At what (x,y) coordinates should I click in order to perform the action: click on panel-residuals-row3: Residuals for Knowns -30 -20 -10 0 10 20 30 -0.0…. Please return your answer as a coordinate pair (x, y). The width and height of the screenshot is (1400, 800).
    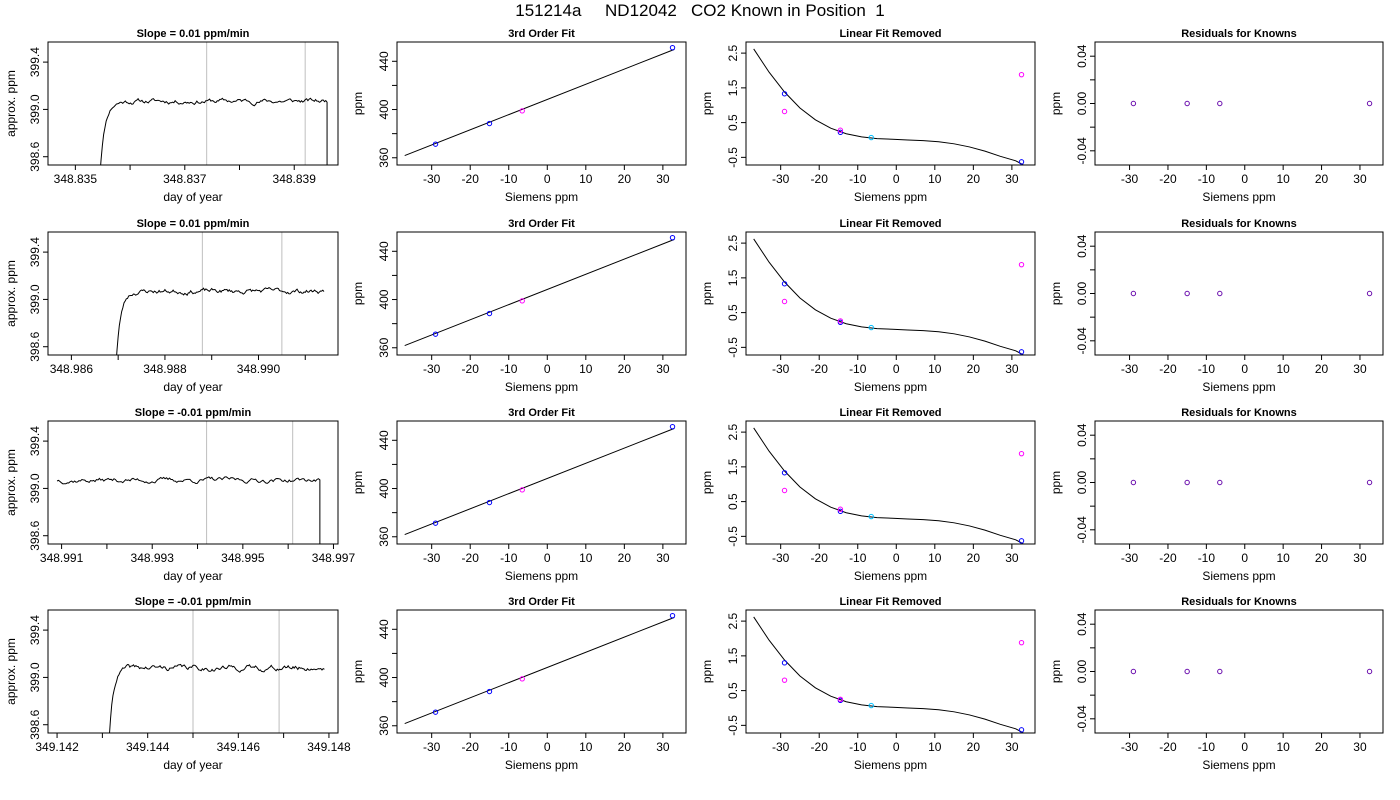
    Looking at the image, I should click on (1216, 495).